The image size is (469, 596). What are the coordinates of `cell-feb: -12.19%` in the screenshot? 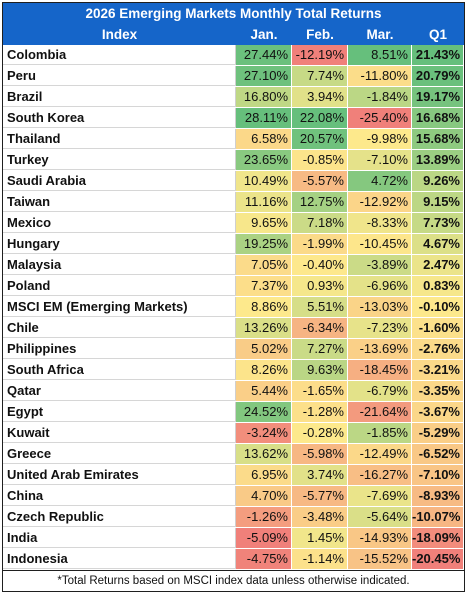 It's located at (320, 55).